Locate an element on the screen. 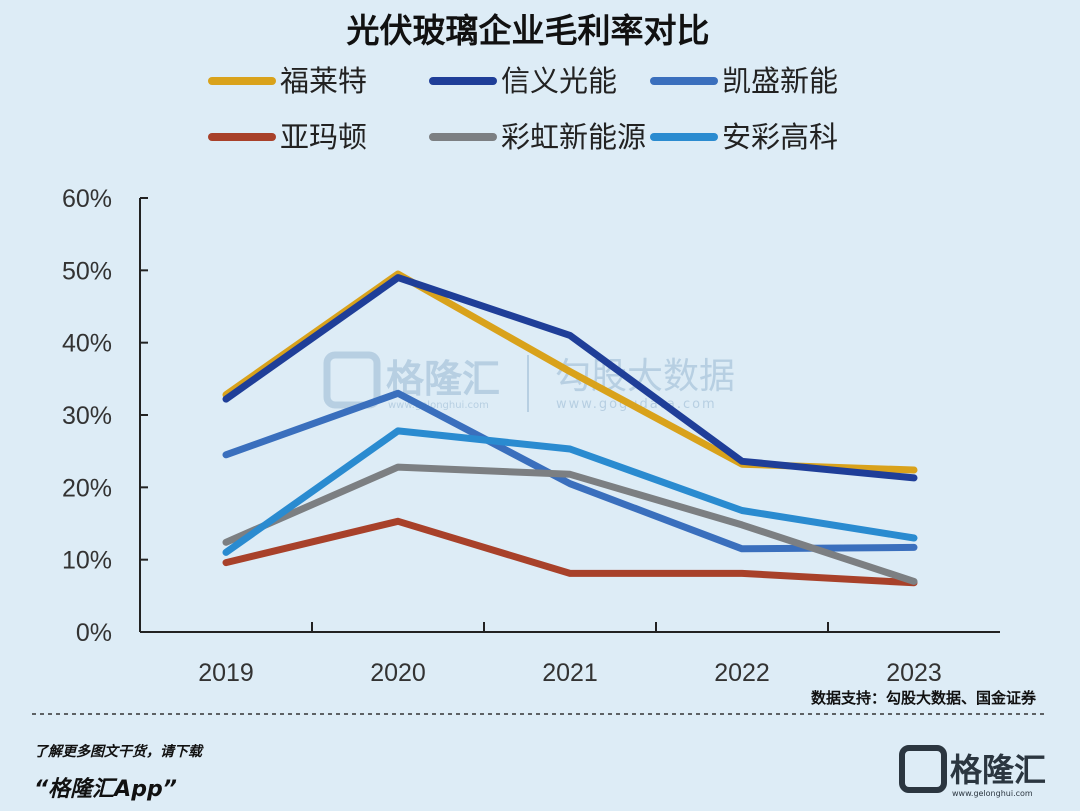 The width and height of the screenshot is (1080, 811). footer-download-text: 了解更多图文干货，请下载 is located at coordinates (119, 751).